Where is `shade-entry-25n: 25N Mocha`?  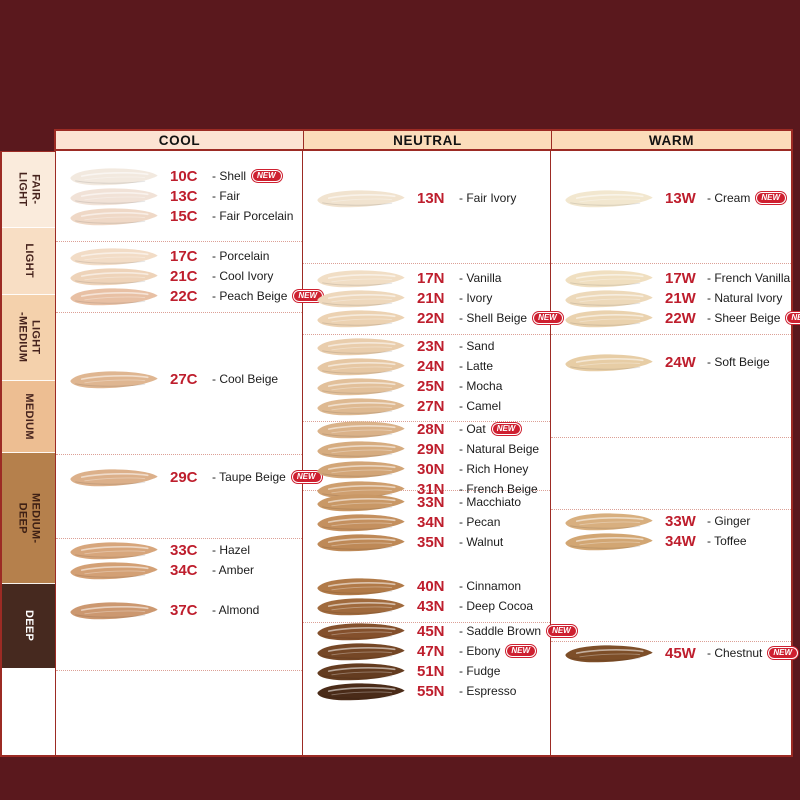
shade-entry-25n: 25N Mocha is located at coordinates (426, 386).